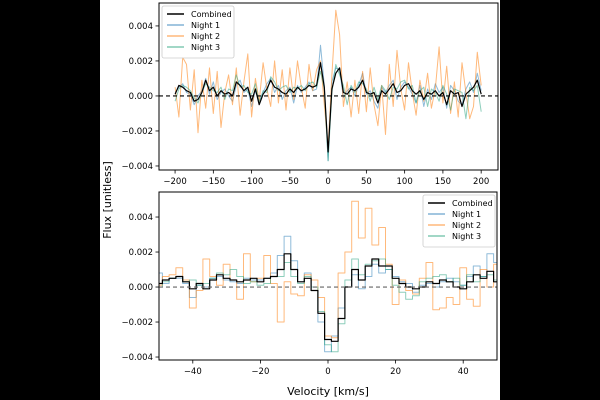 The width and height of the screenshot is (600, 400). What do you see at coordinates (443, 182) in the screenshot?
I see `x-tick-label: 150` at bounding box center [443, 182].